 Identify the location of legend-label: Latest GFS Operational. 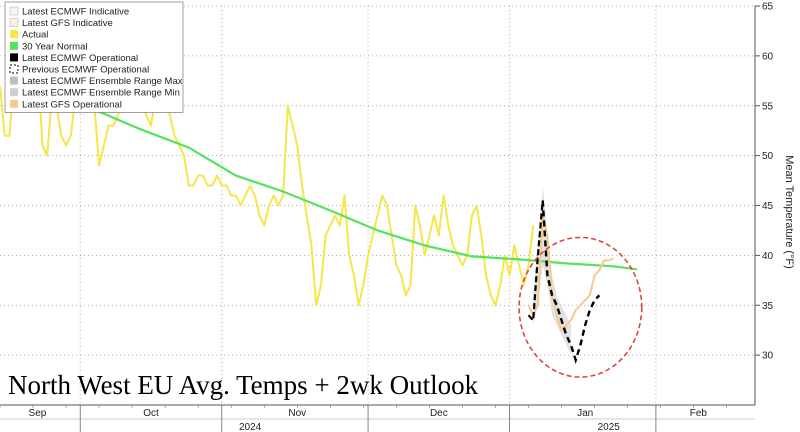
(72, 104).